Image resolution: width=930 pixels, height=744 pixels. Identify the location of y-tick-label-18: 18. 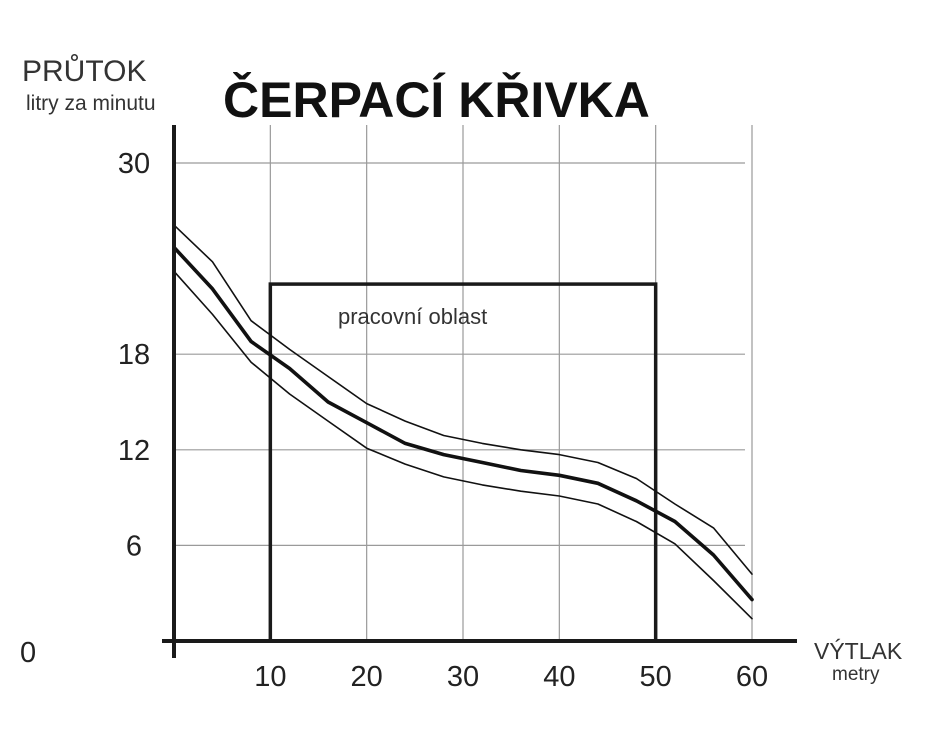
(134, 355).